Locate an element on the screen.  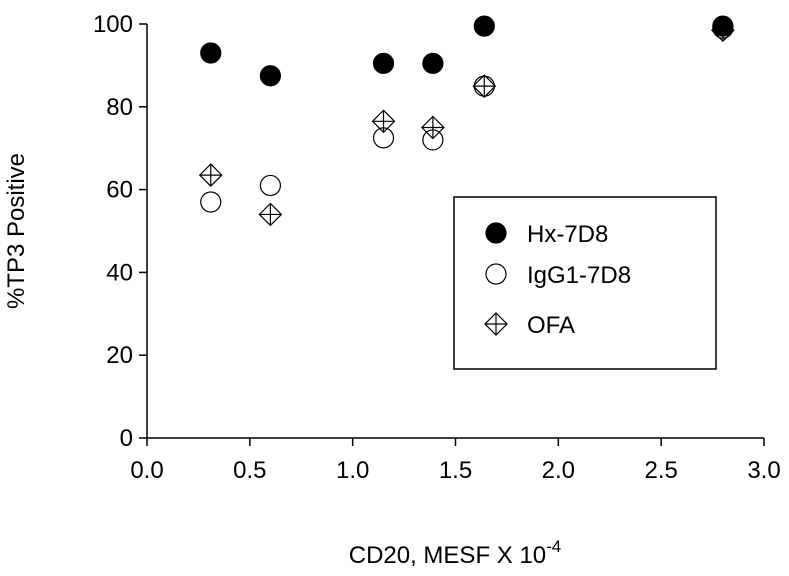
x-axis-title-exponent: -4 is located at coordinates (553, 546).